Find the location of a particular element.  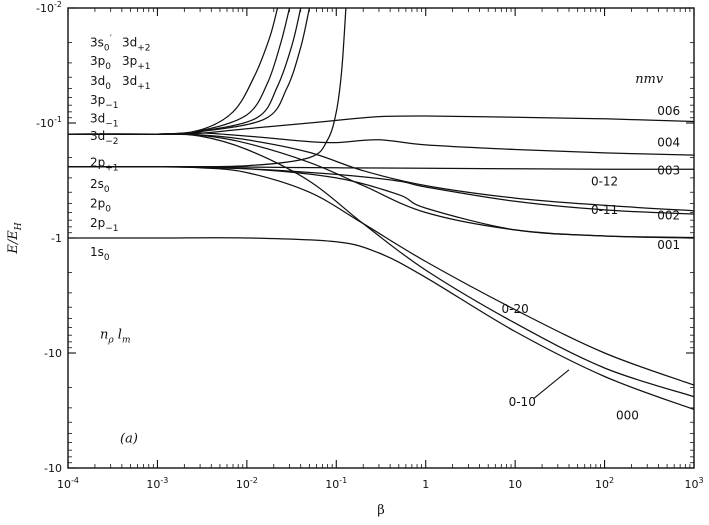

y-tick-label: -10-2 is located at coordinates (49, 7).